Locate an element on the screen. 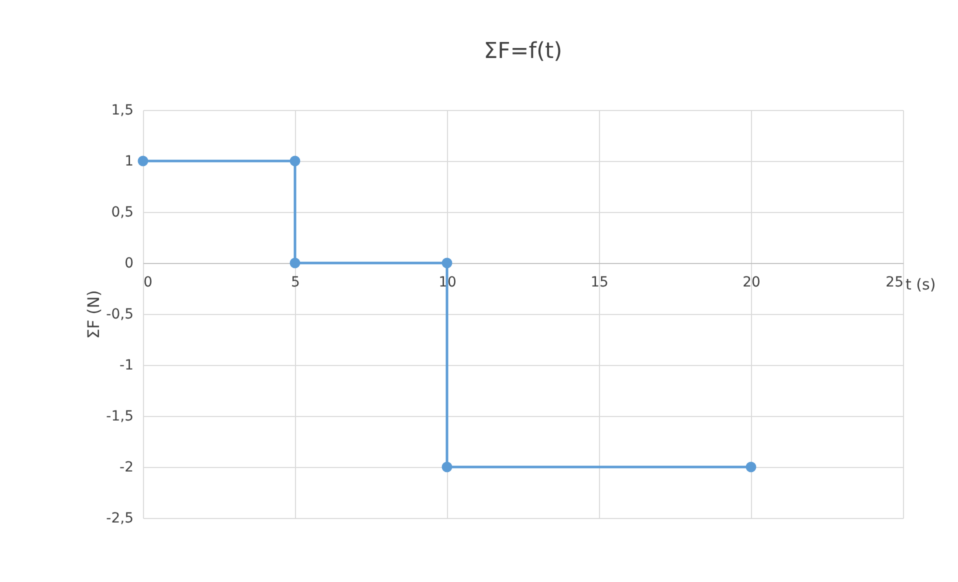 This screenshot has width=958, height=582. y-axis-title: ΣF (N) is located at coordinates (94, 314).